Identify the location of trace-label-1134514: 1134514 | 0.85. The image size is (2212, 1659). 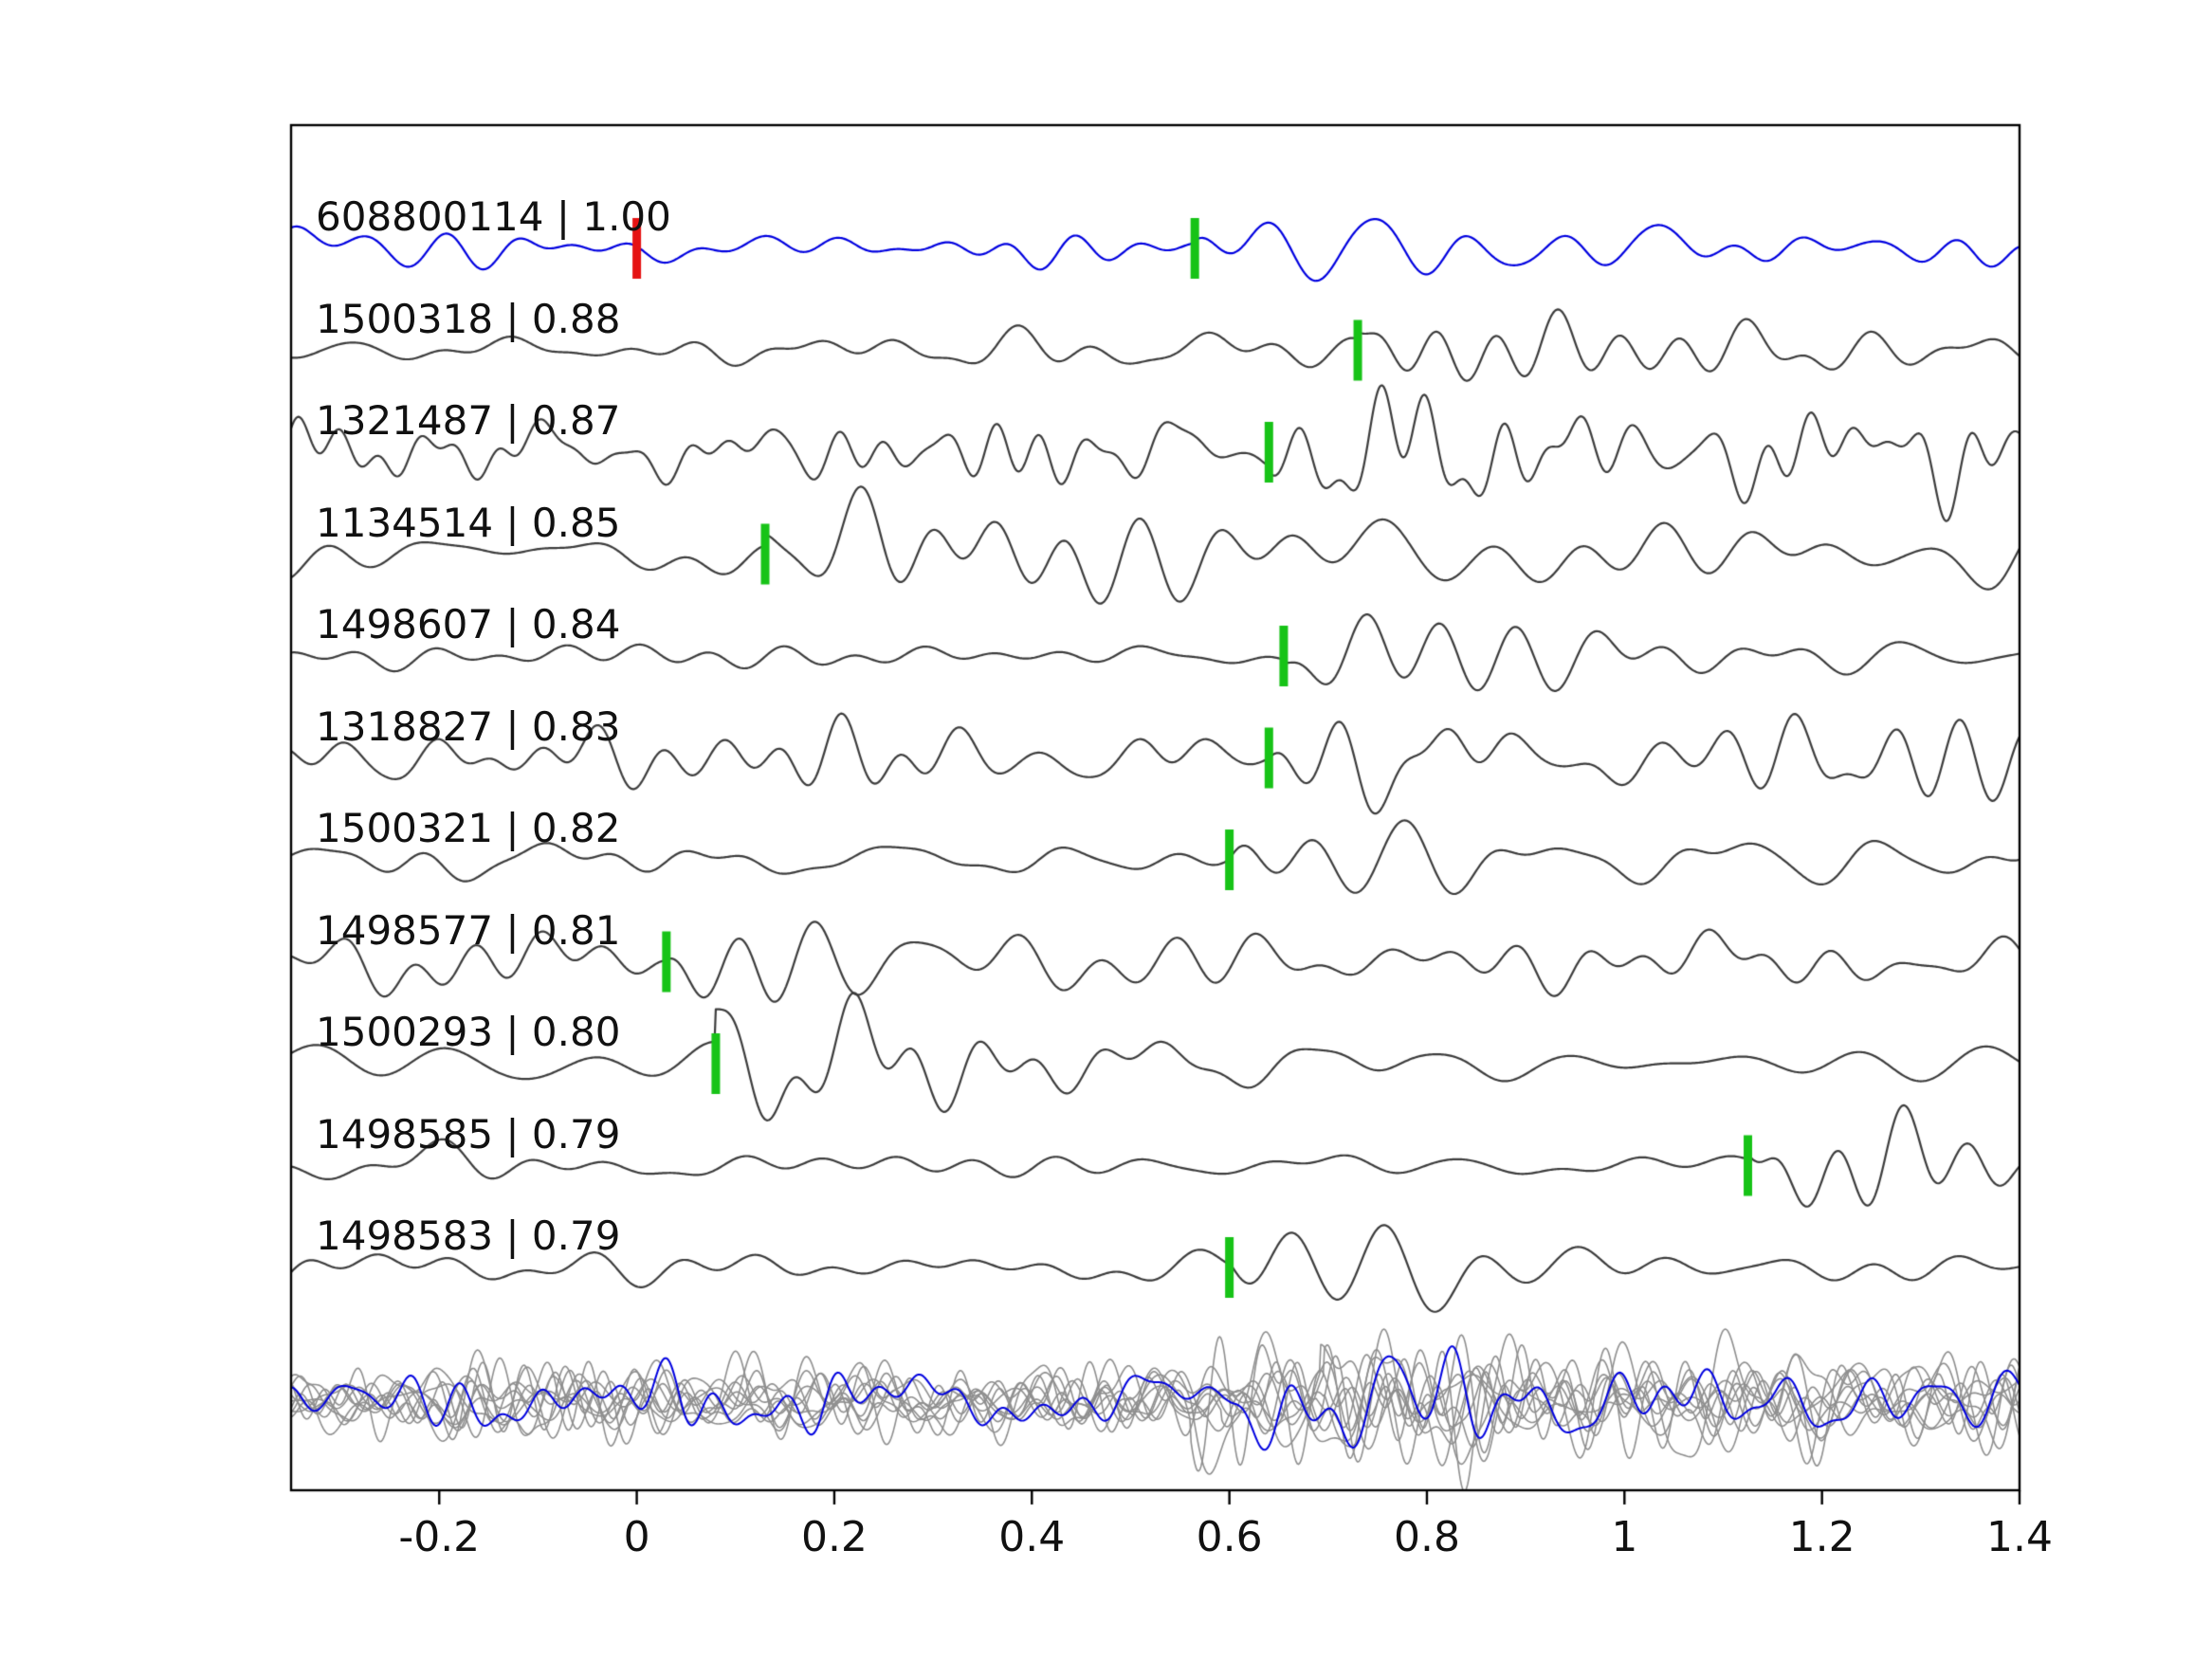
(468, 522).